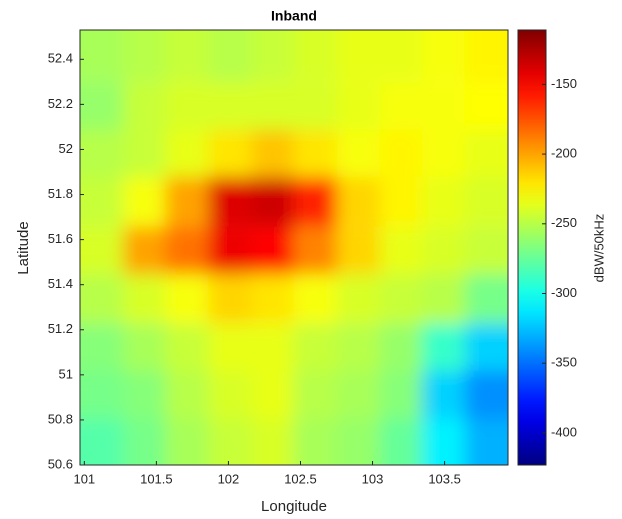  Describe the element at coordinates (60, 193) in the screenshot. I see `y-tick-label: 51.8` at that location.